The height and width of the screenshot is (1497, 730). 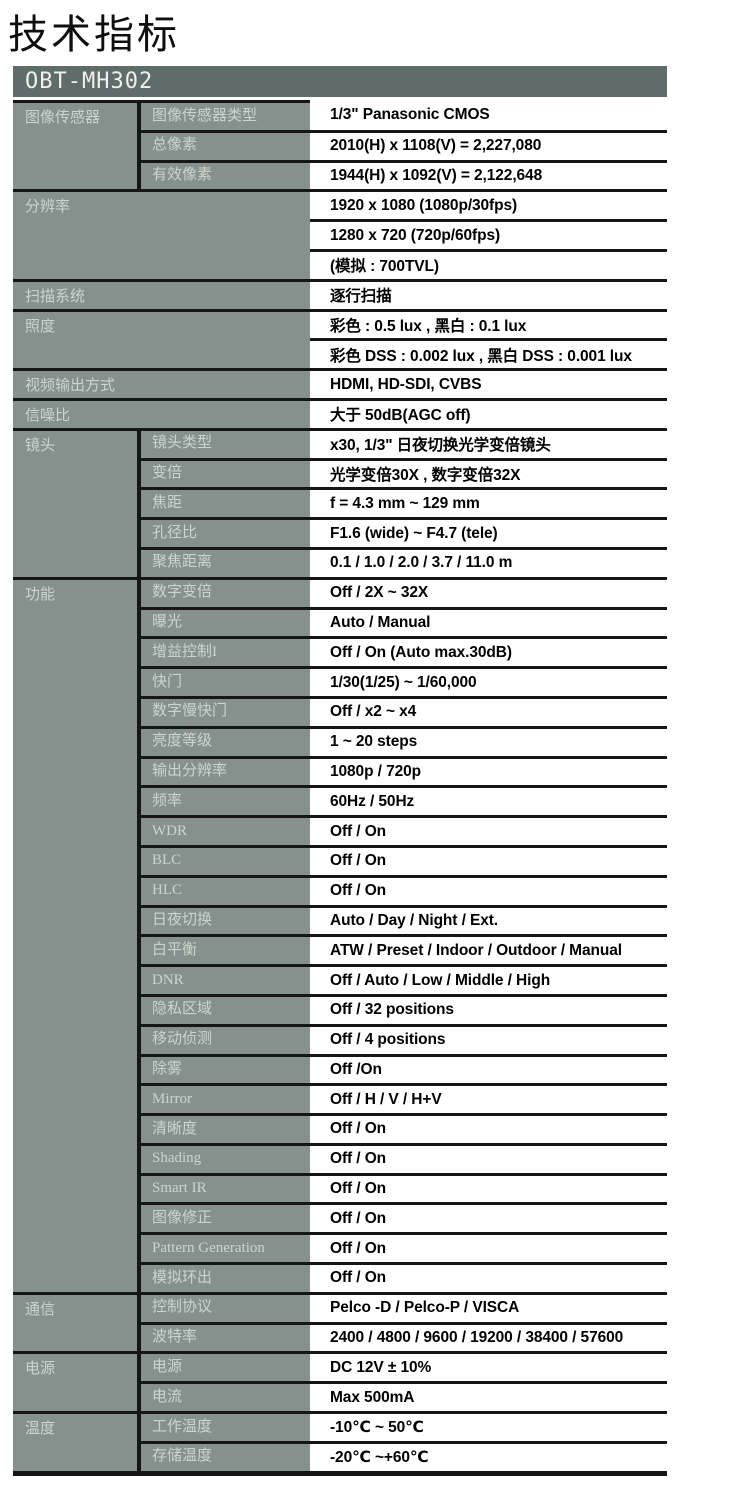 What do you see at coordinates (225, 561) in the screenshot?
I see `spec-label-cell: 聚焦距离` at bounding box center [225, 561].